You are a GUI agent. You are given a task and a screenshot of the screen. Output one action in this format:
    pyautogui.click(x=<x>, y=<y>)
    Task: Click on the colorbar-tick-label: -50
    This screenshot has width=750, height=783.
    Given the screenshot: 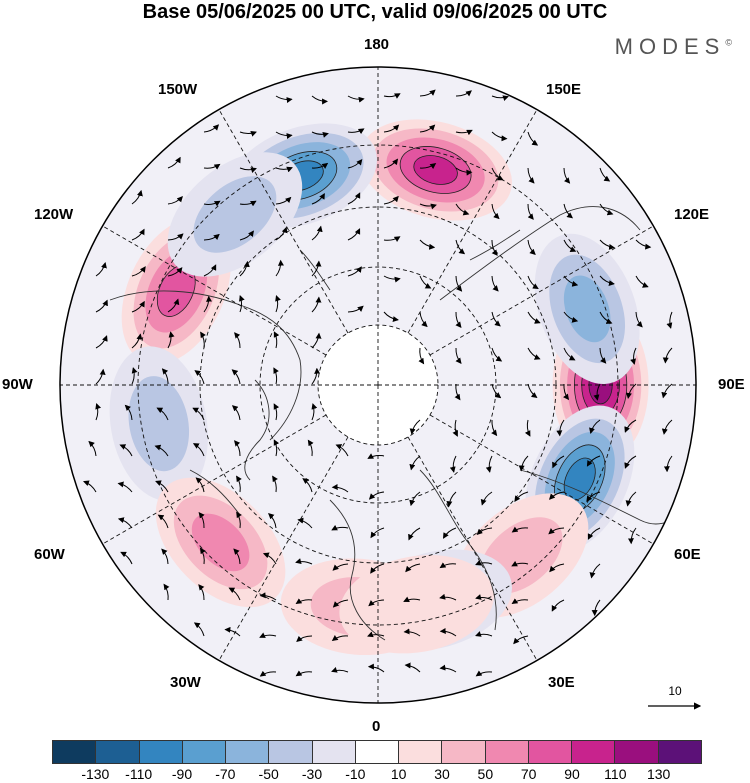 What is the action you would take?
    pyautogui.click(x=268, y=774)
    